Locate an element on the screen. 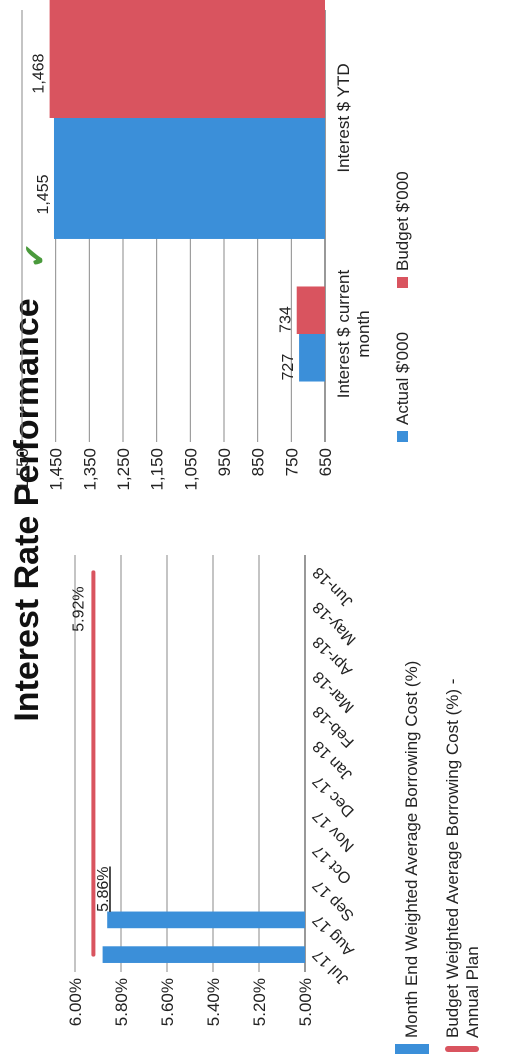 This screenshot has height=1060, width=508. x-tick-label-line: Interest $ current is located at coordinates (343, 333).